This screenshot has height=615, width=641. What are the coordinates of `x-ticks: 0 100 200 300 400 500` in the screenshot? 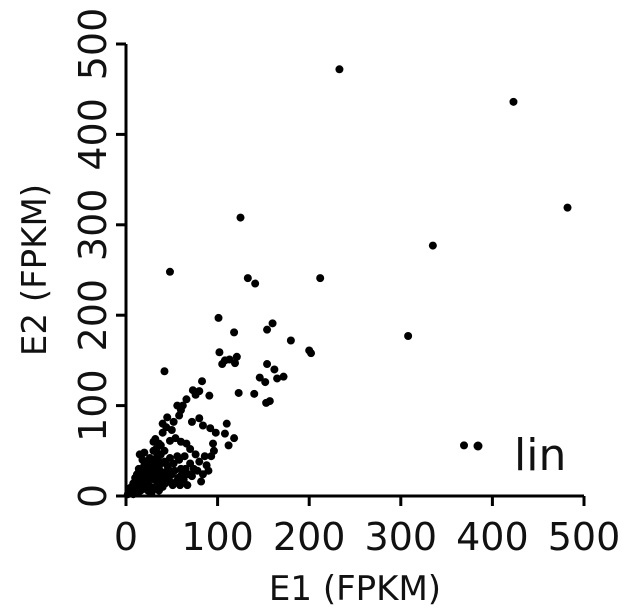 It's located at (367, 527).